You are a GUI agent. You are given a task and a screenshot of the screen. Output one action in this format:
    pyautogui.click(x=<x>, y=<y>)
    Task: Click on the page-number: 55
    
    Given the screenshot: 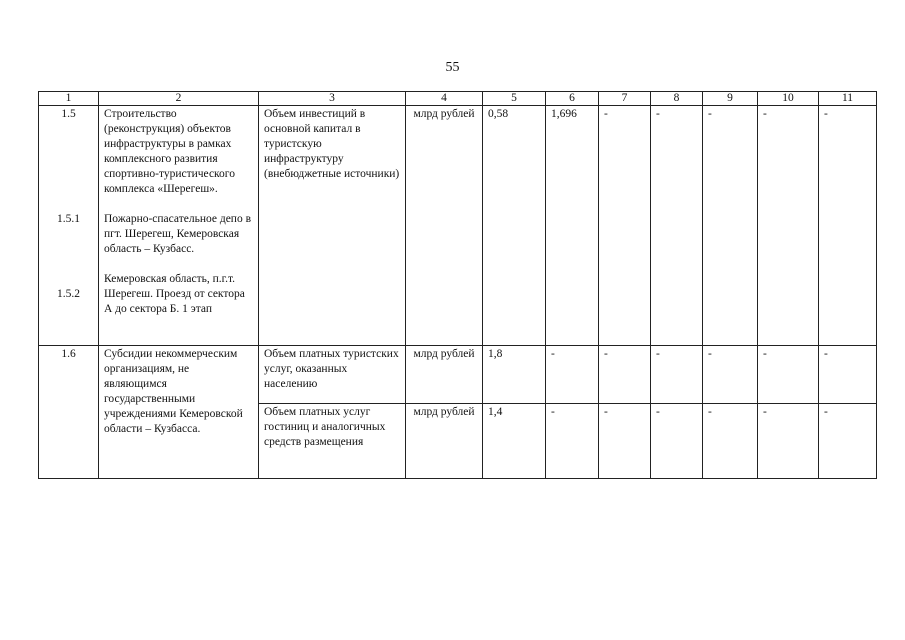 What is the action you would take?
    pyautogui.click(x=452, y=67)
    